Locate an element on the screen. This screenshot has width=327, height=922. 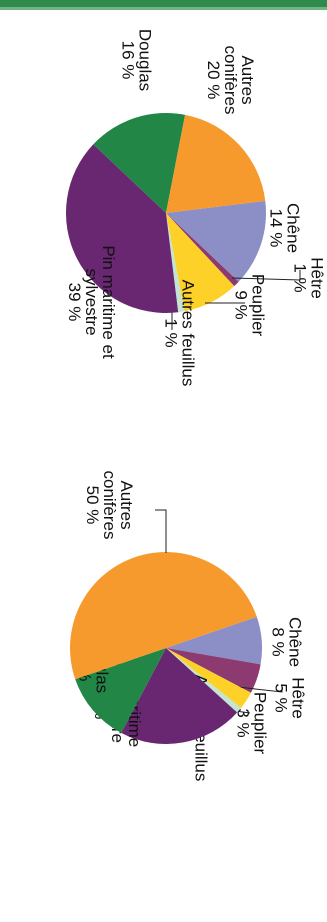
slice-label-line: 5 % is located at coordinates (281, 697).